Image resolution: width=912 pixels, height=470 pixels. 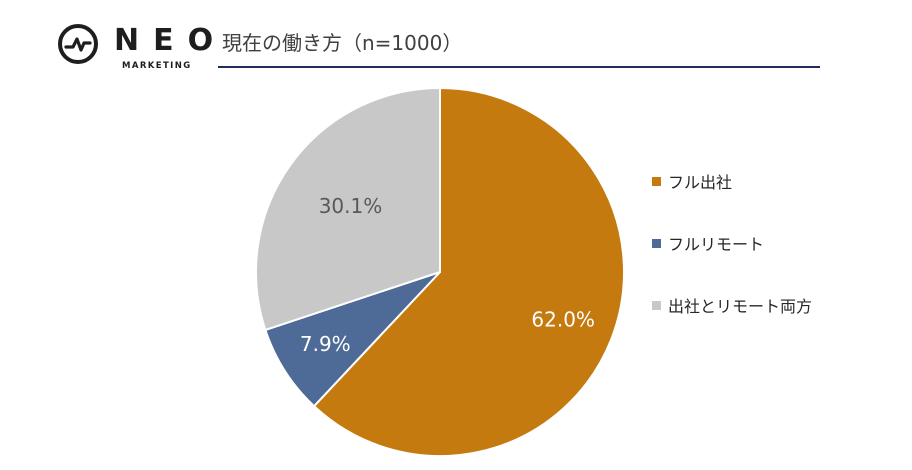 What do you see at coordinates (519, 67) in the screenshot?
I see `title-underline` at bounding box center [519, 67].